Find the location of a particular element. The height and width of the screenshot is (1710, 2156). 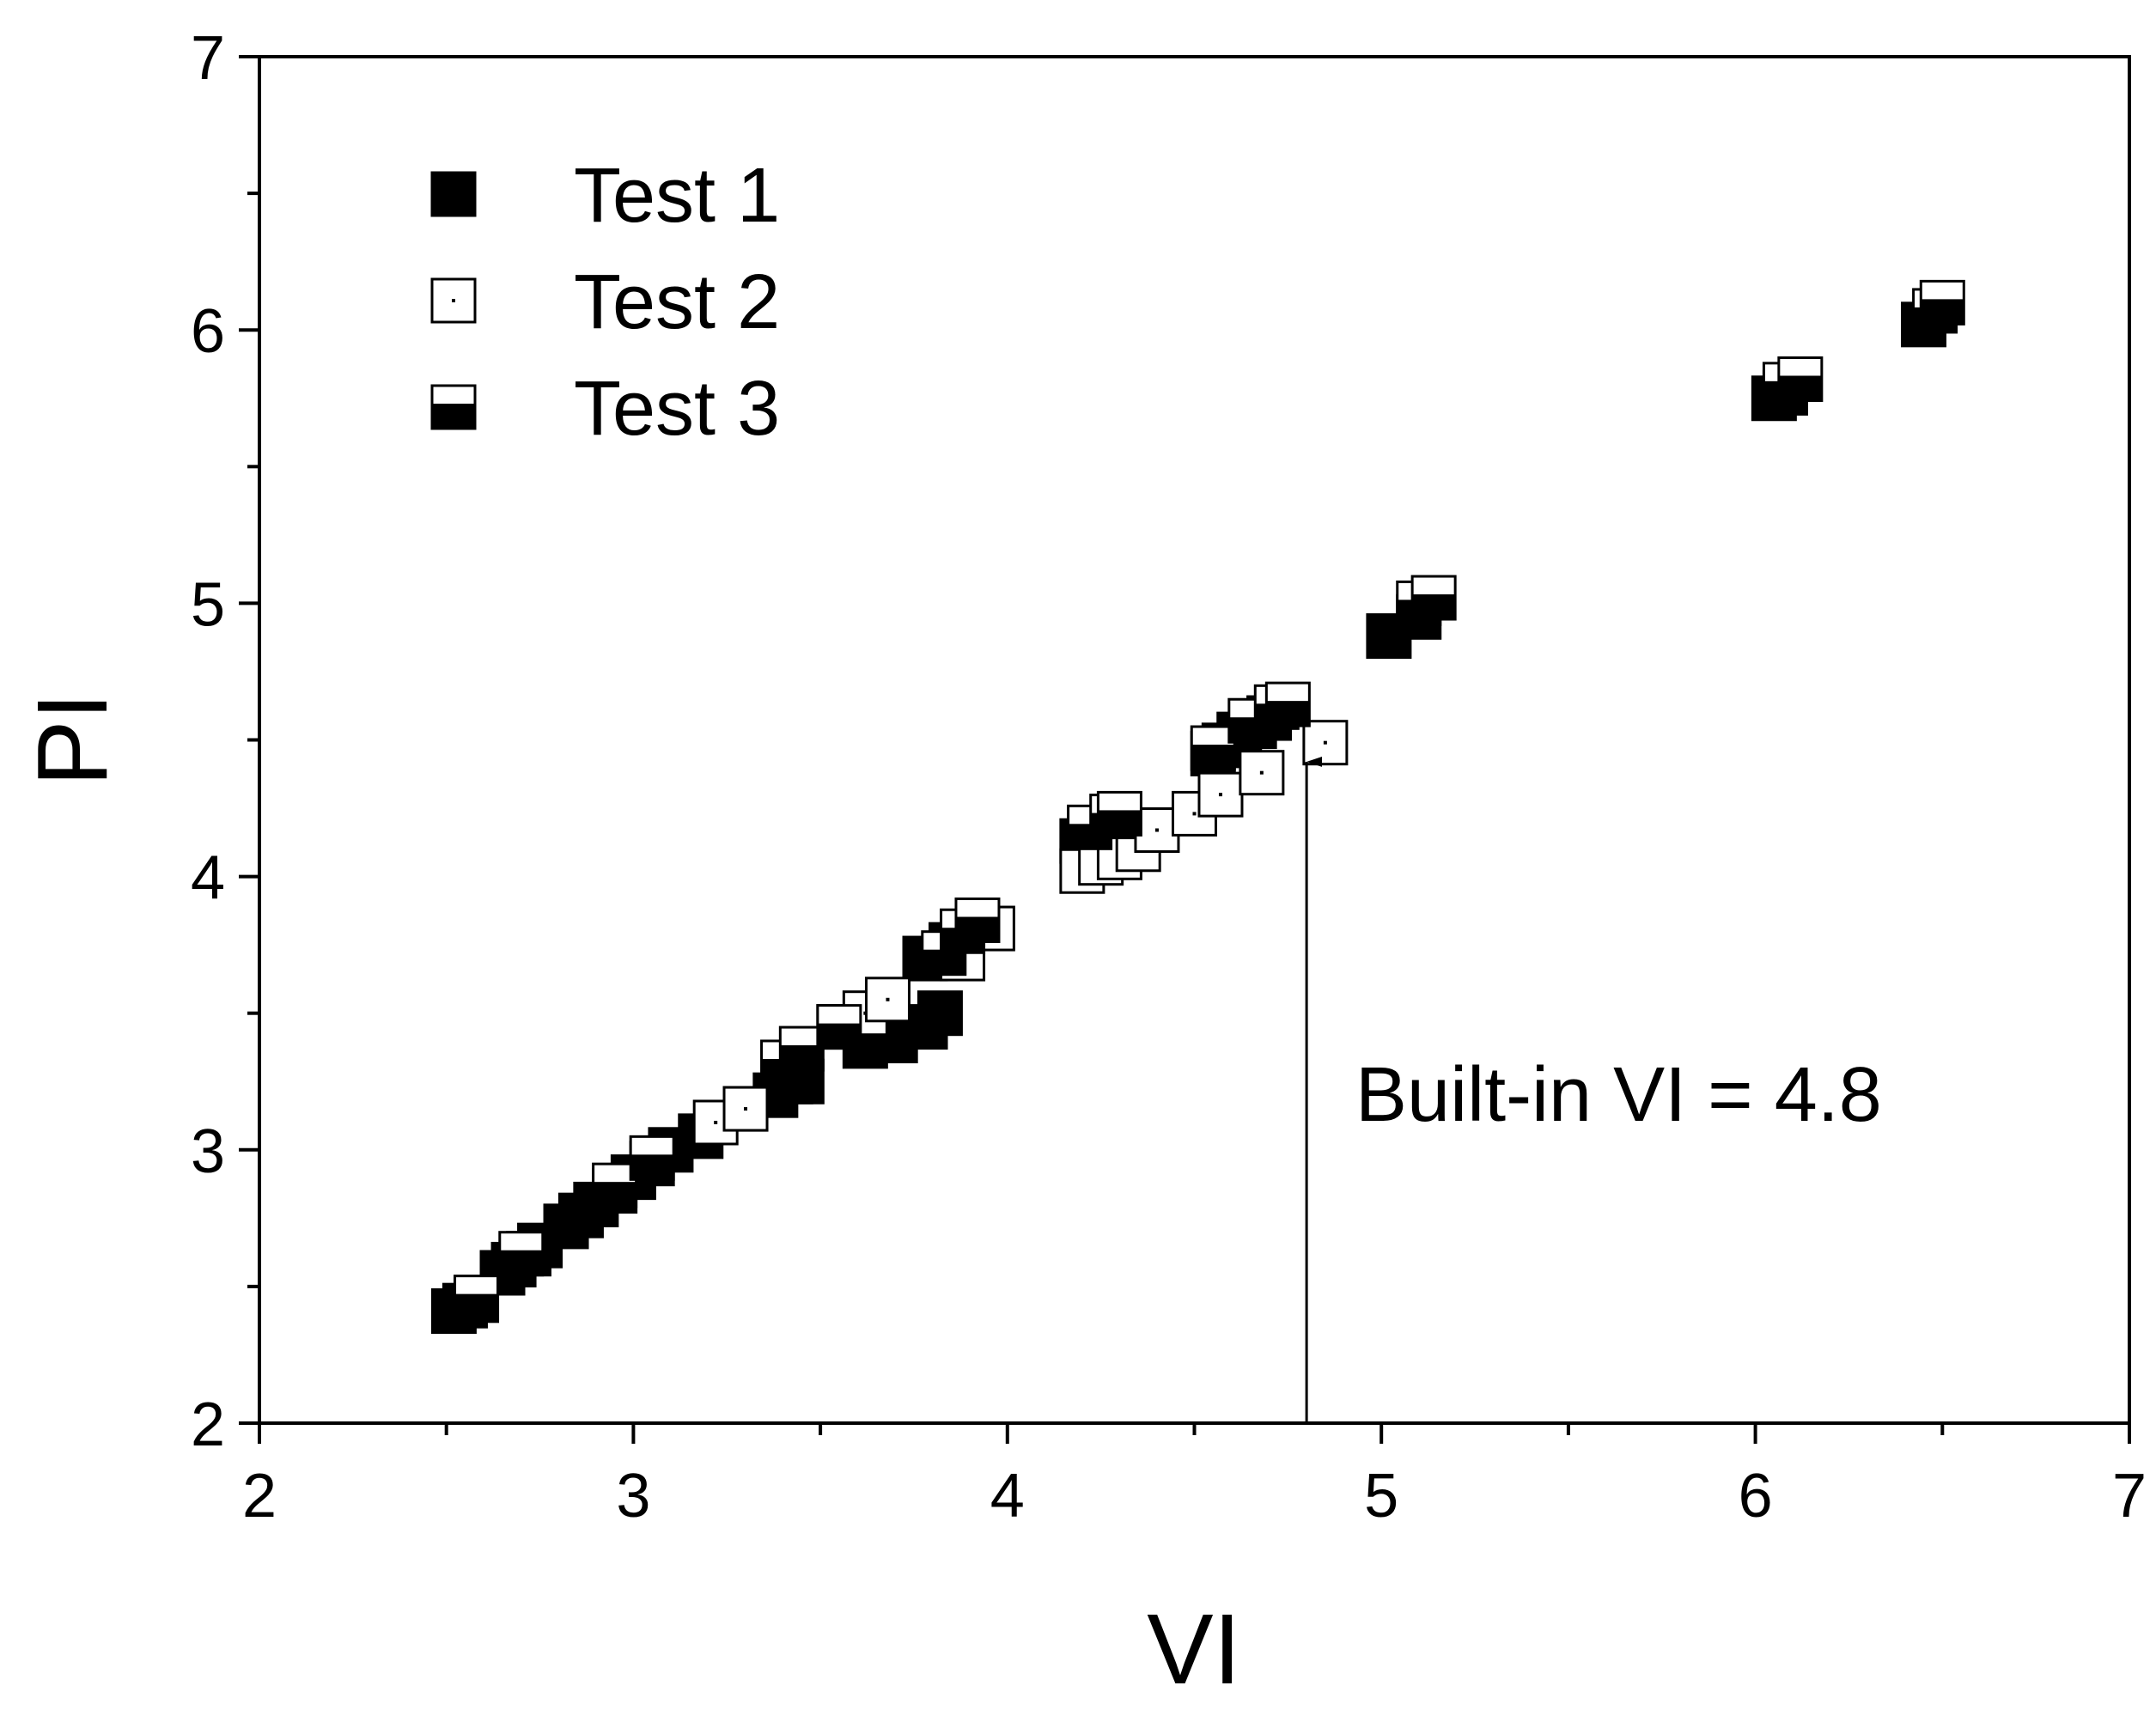

legend-entry: Test 1 is located at coordinates (605, 196).